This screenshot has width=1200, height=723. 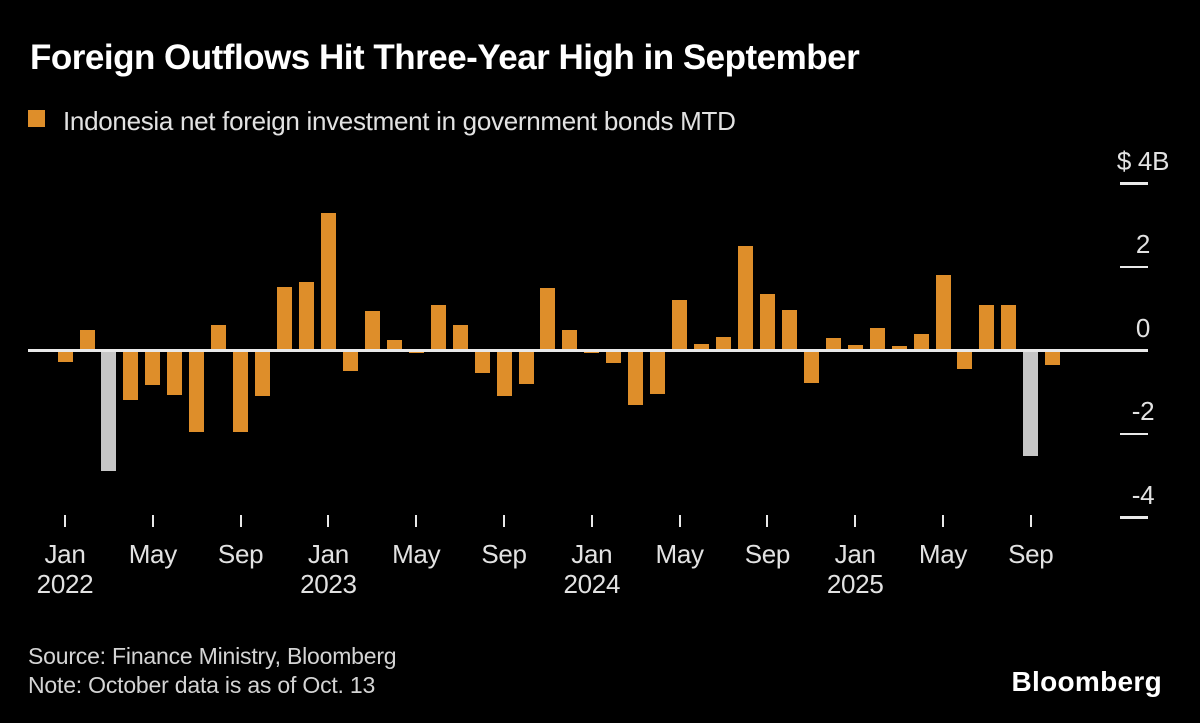 I want to click on bar-nov-2022, so click(x=284, y=319).